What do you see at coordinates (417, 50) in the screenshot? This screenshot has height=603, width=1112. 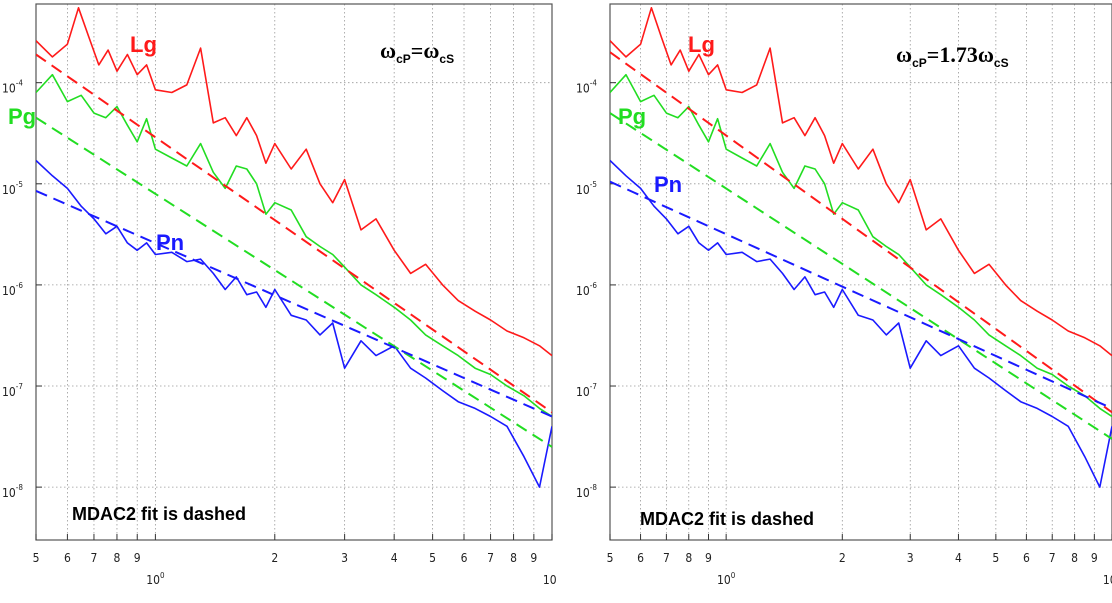 I see `p0-annot-equals: =` at bounding box center [417, 50].